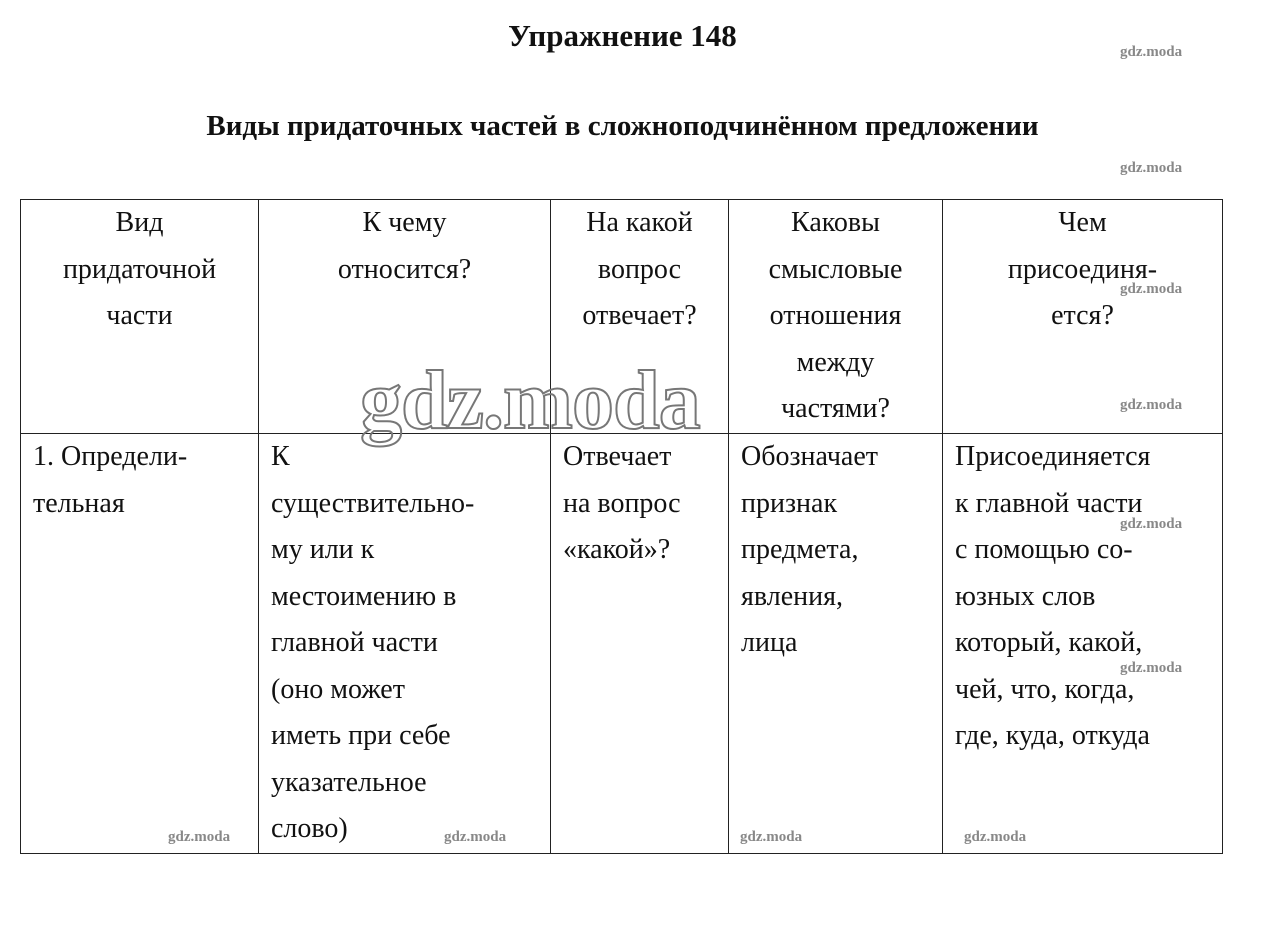 This screenshot has width=1287, height=932. I want to click on header-cell: Вид придаточной части, so click(139, 316).